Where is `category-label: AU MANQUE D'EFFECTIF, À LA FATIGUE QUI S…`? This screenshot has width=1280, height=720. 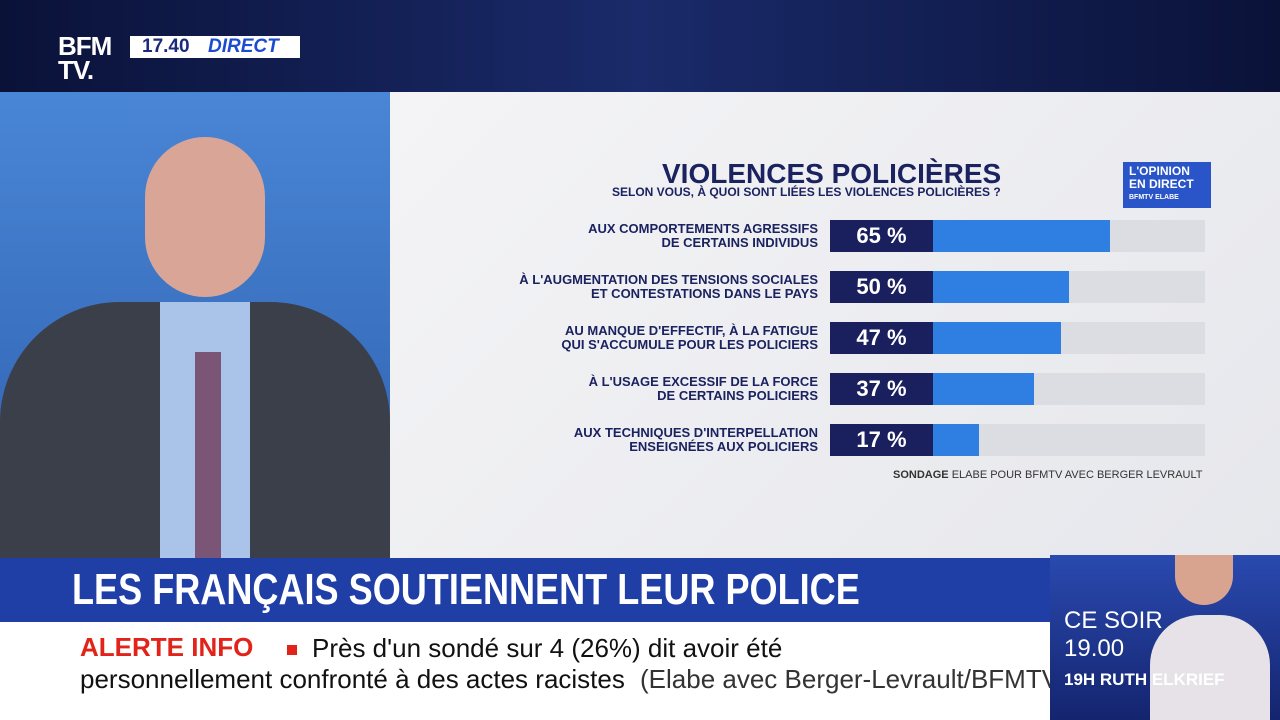
category-label: AU MANQUE D'EFFECTIF, À LA FATIGUE QUI S… is located at coordinates (689, 337).